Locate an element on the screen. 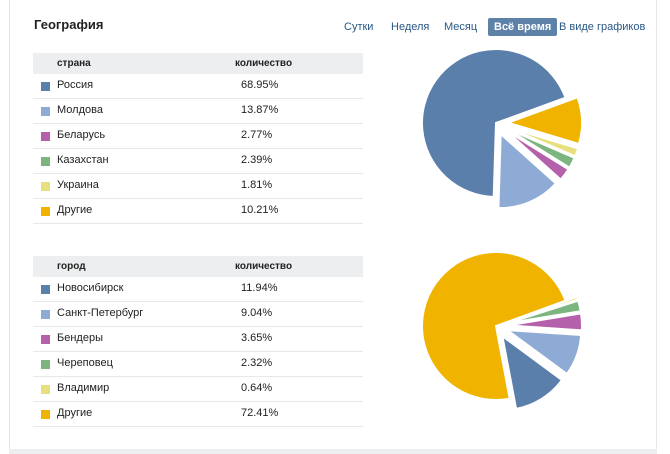 The width and height of the screenshot is (670, 454). city-value: 2.32% is located at coordinates (257, 363).